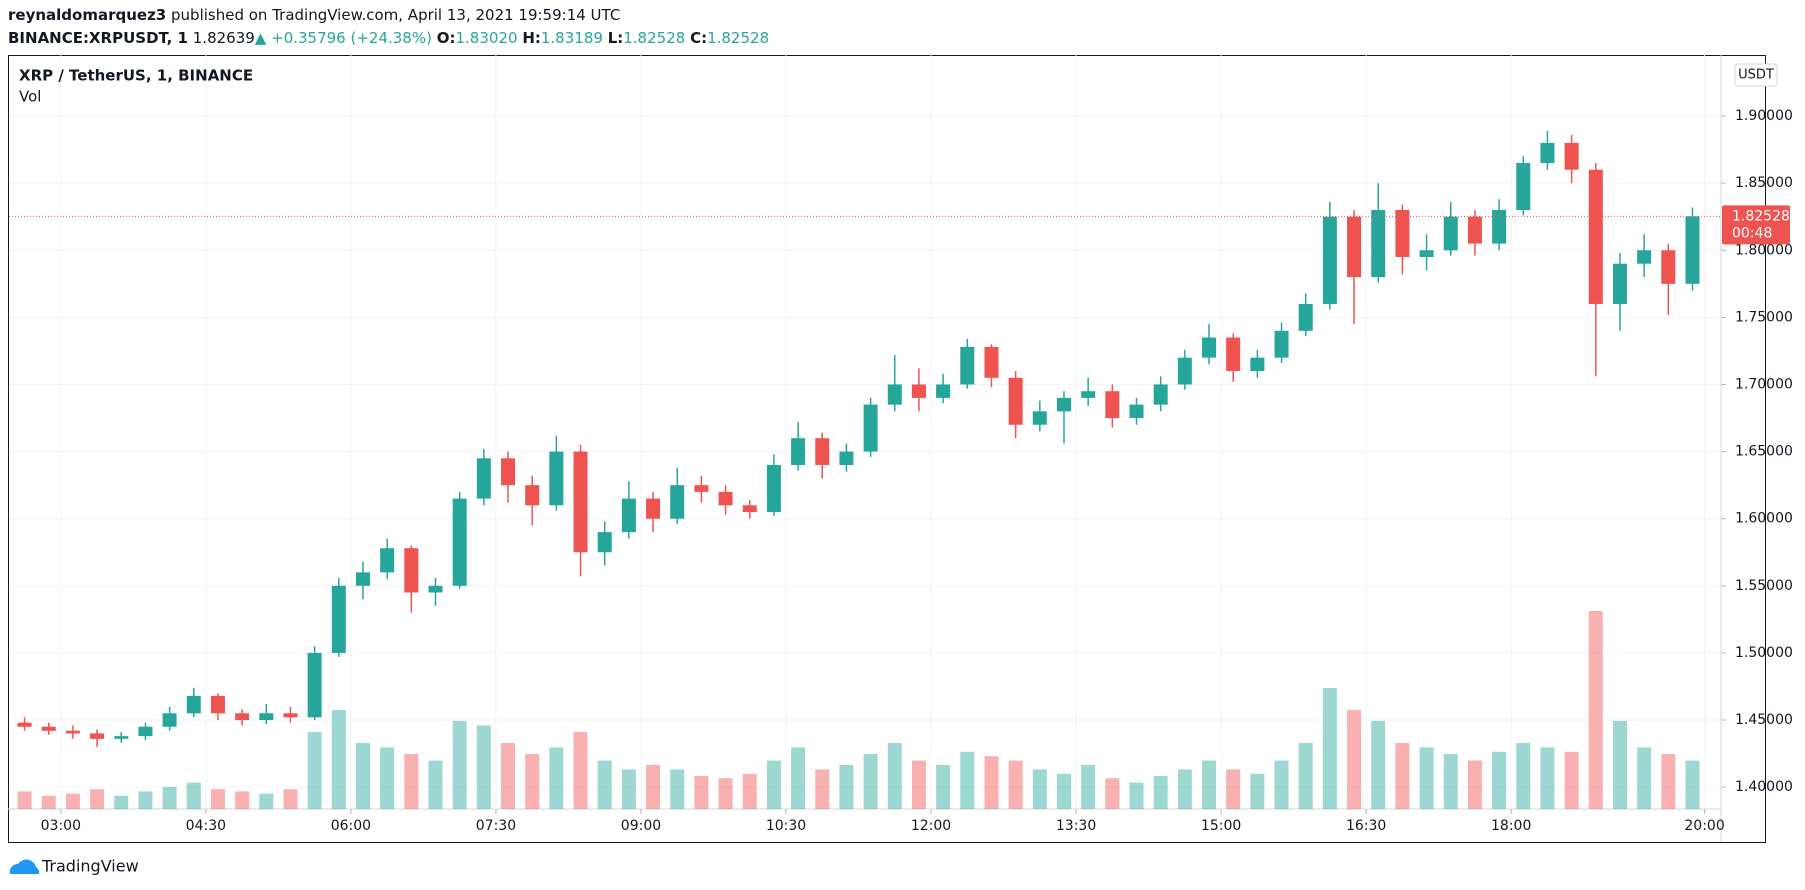  Describe the element at coordinates (1221, 826) in the screenshot. I see `x-tick-label: 15:00` at that location.